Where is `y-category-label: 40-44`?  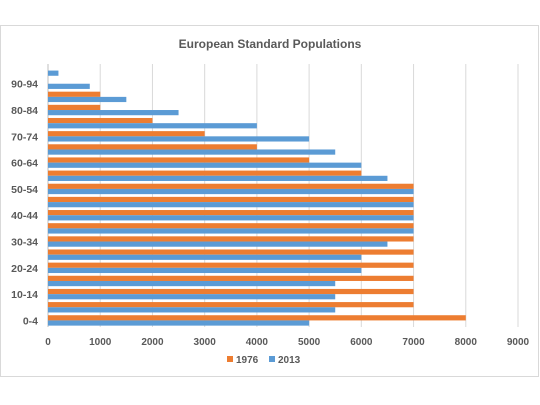
y-category-label: 40-44 is located at coordinates (24, 216).